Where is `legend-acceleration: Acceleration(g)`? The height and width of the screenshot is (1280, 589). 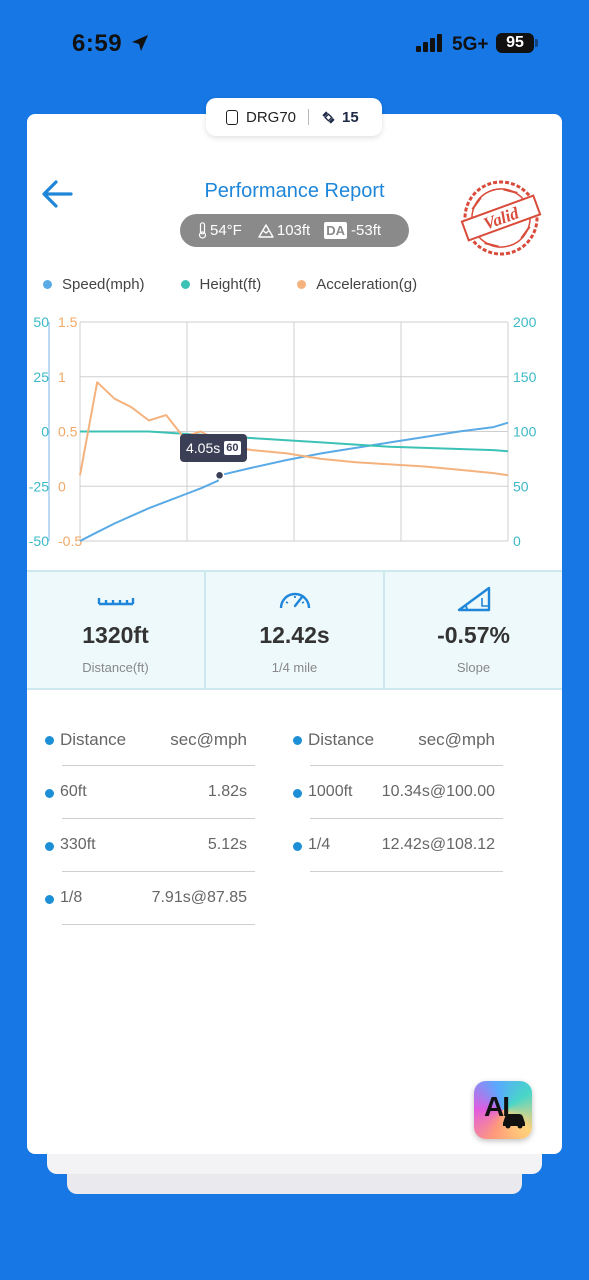 legend-acceleration: Acceleration(g) is located at coordinates (357, 284).